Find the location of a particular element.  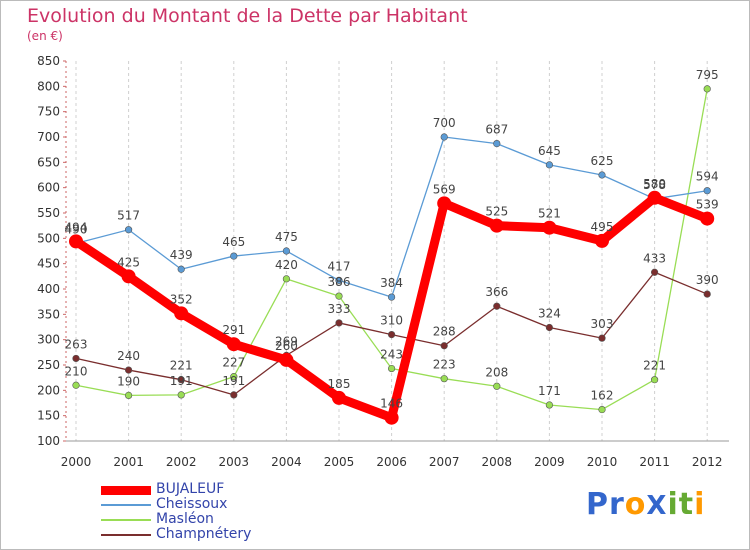

logo-letter: P is located at coordinates (597, 504).